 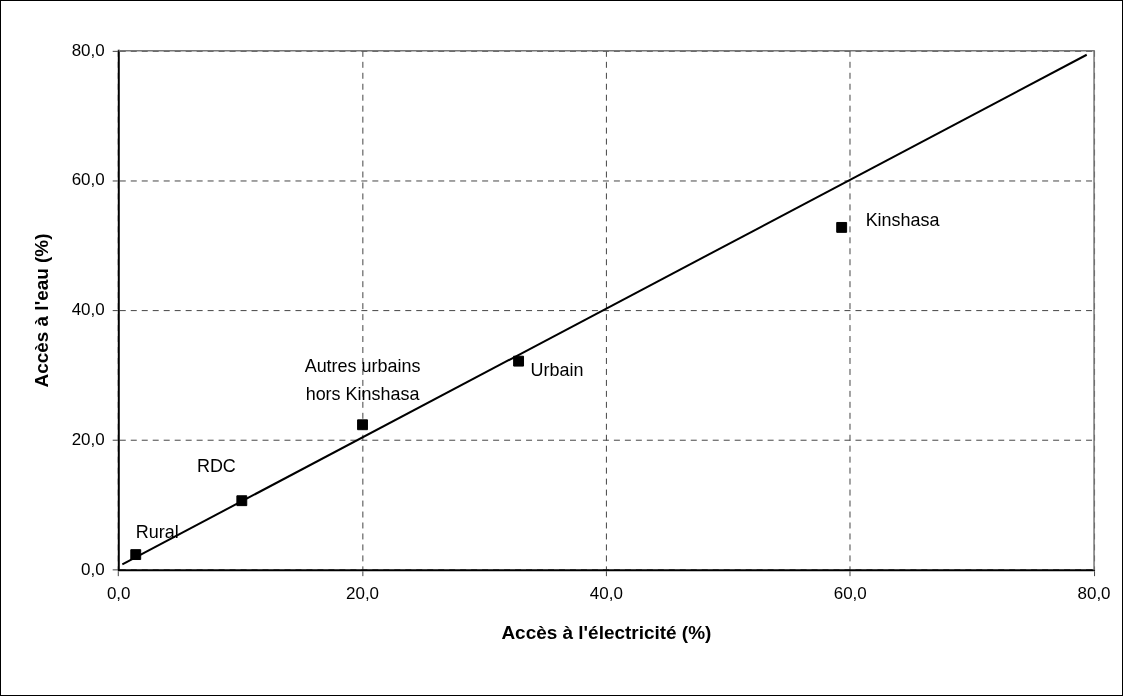 What do you see at coordinates (902, 220) in the screenshot?
I see `annotation: Kinshasa` at bounding box center [902, 220].